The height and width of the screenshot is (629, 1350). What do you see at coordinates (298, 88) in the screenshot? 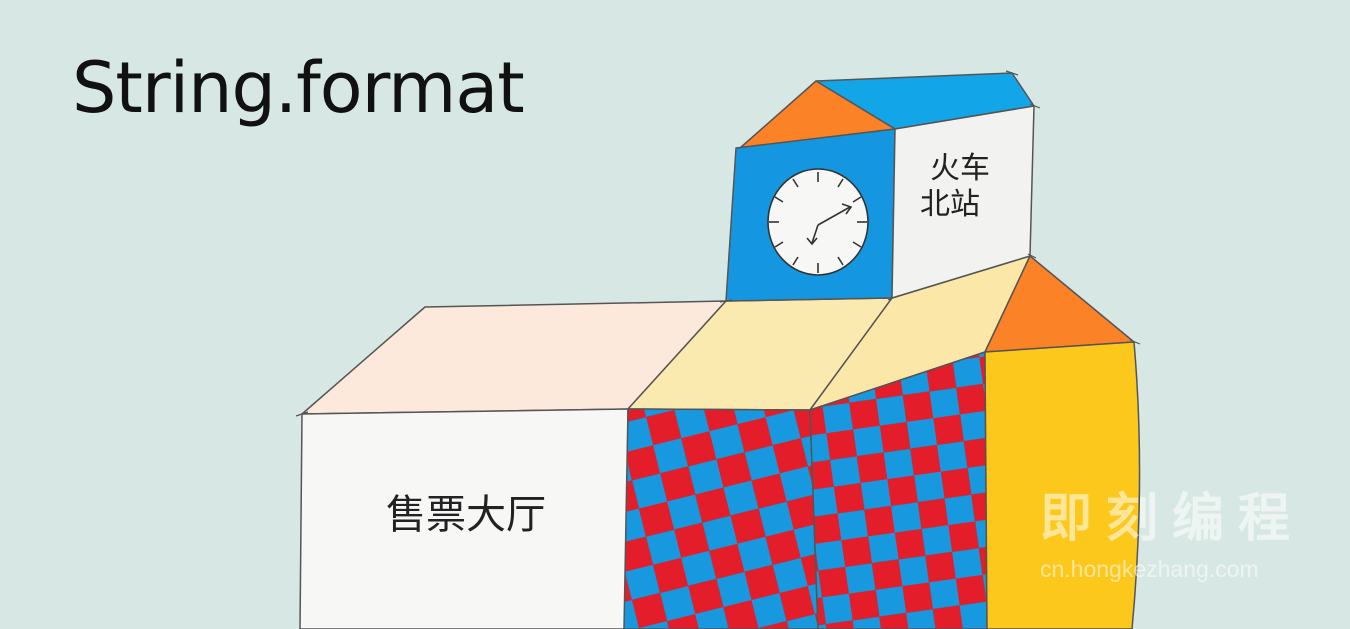
I see `slide-title: String.format` at bounding box center [298, 88].